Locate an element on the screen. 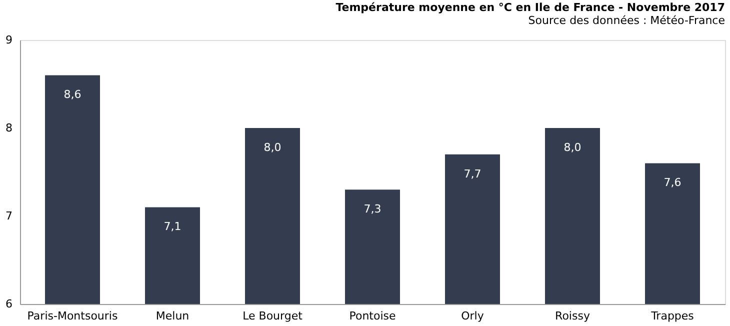 This screenshot has height=326, width=730. x-tick-label: Melun is located at coordinates (173, 316).